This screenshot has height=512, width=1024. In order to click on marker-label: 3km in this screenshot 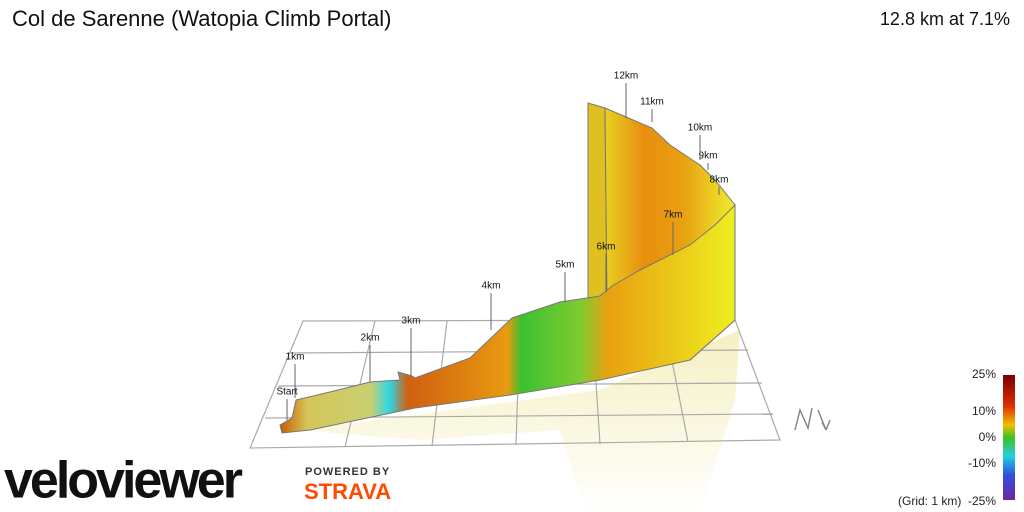, I will do `click(411, 321)`.